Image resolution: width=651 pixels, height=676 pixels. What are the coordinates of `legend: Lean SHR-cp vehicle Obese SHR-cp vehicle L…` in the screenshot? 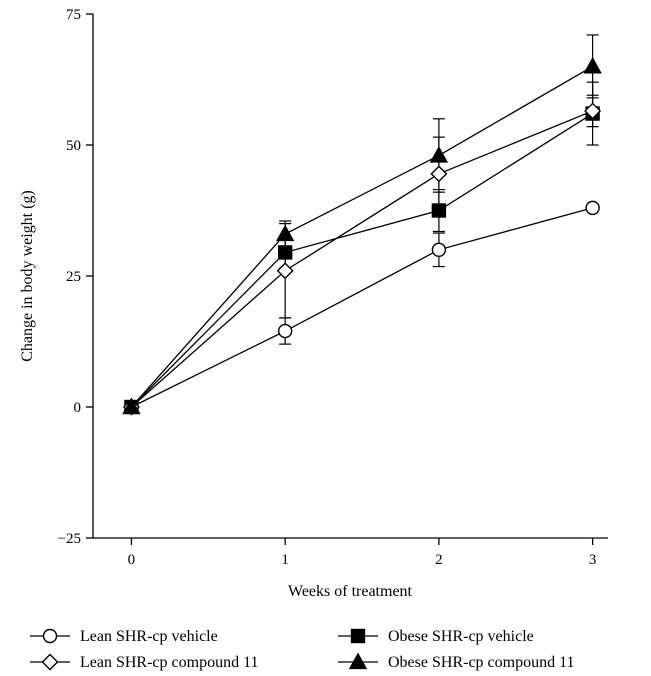 It's located at (302, 649).